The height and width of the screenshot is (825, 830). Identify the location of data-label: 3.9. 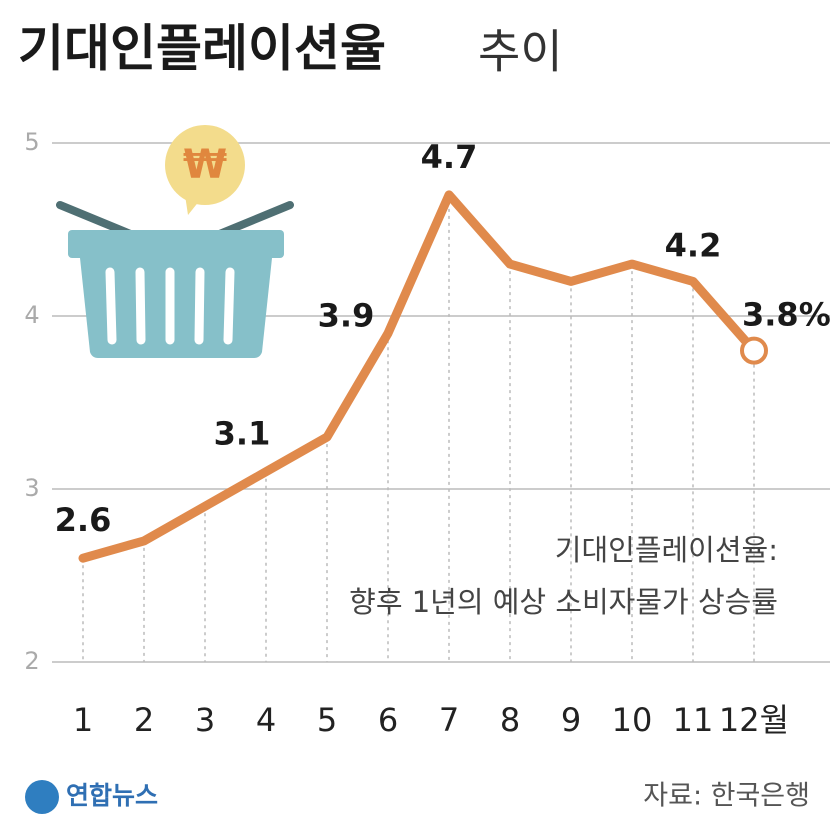
(346, 315).